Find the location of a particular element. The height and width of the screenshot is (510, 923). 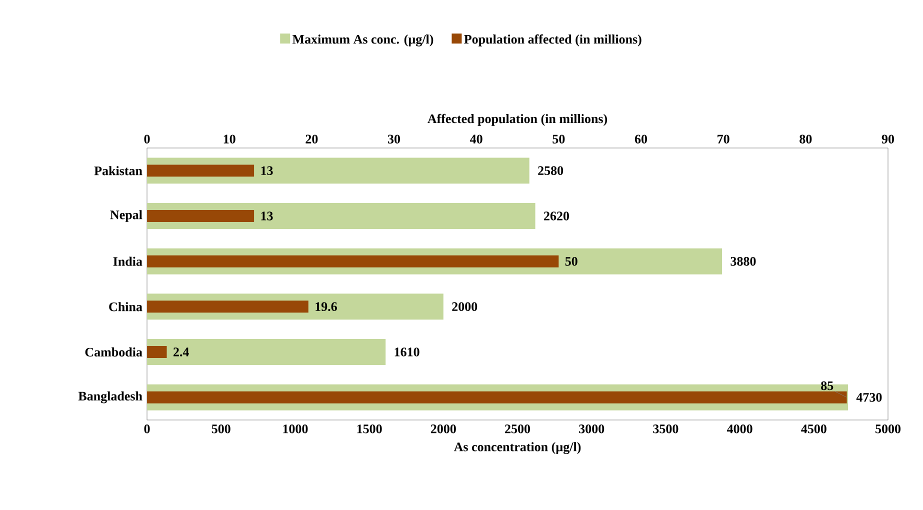

x-tick-label: 500 is located at coordinates (221, 429).